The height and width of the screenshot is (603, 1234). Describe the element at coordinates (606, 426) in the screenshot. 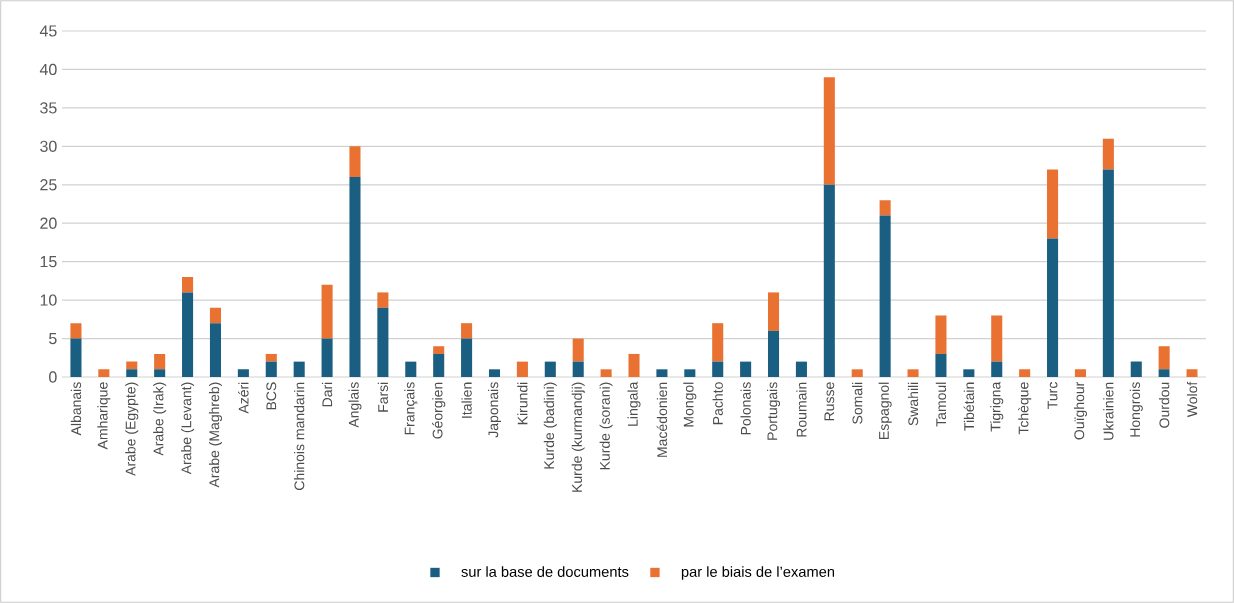

I see `x-tick-label: Kurde (sorani)` at that location.